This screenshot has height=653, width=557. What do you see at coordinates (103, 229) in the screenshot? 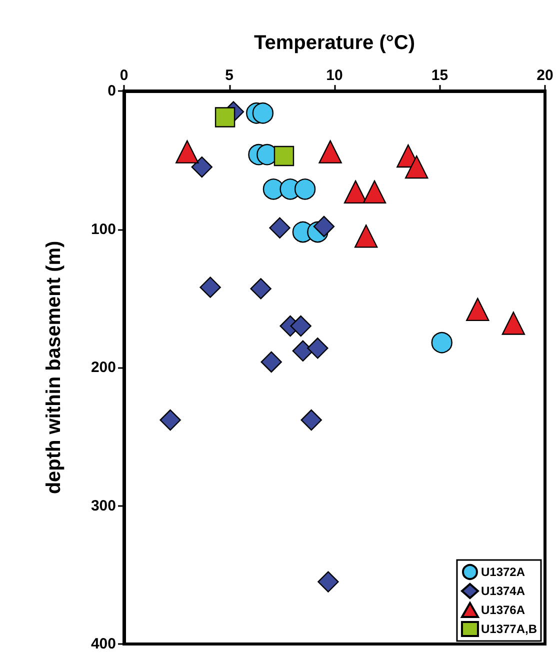
I see `y-tick-label: 100` at bounding box center [103, 229].